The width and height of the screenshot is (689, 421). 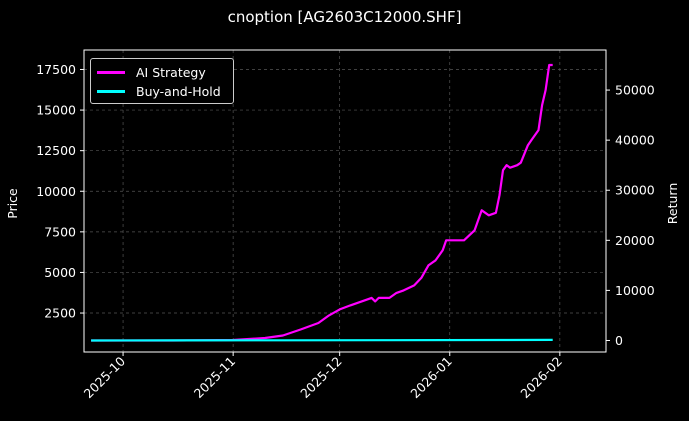 I want to click on y-left-tick-label: 17500, so click(x=56, y=69).